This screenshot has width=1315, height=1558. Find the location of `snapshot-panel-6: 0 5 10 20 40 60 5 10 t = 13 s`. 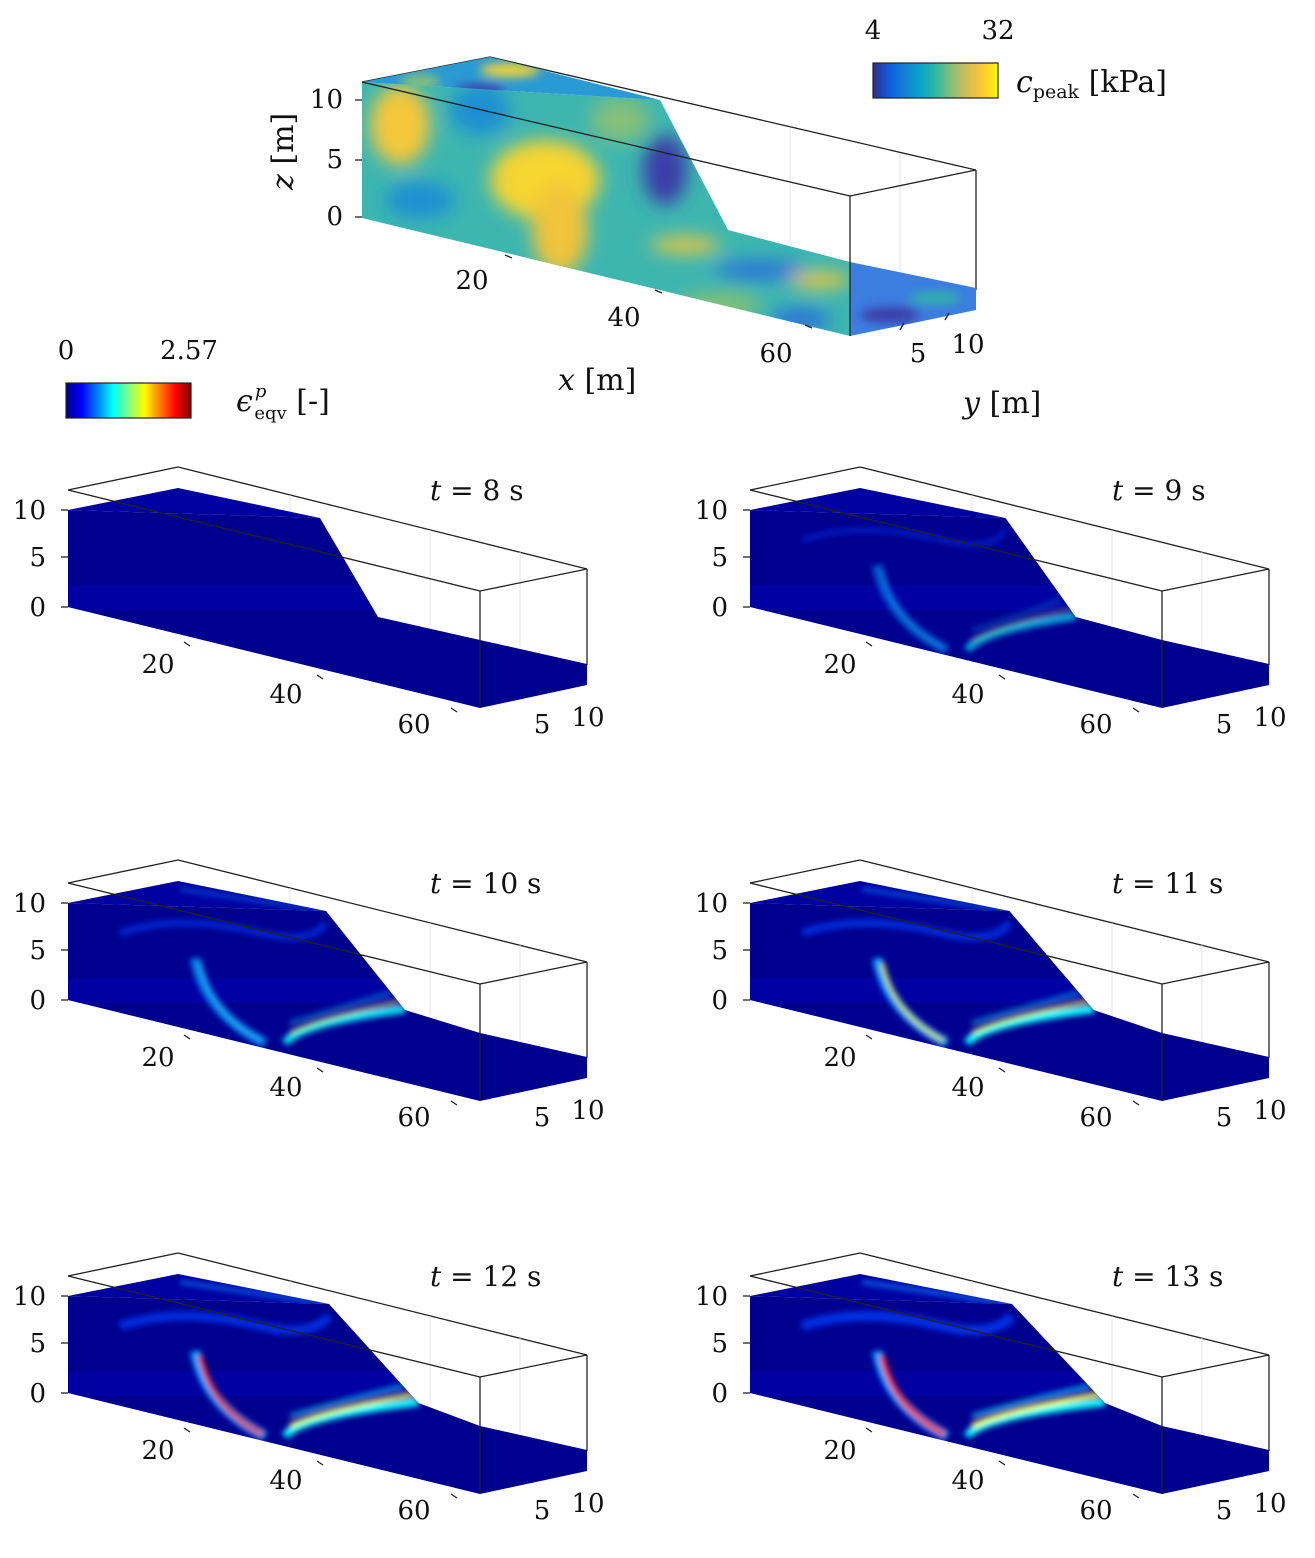

snapshot-panel-6: 0 5 10 20 40 60 5 10 t = 13 s is located at coordinates (991, 1389).